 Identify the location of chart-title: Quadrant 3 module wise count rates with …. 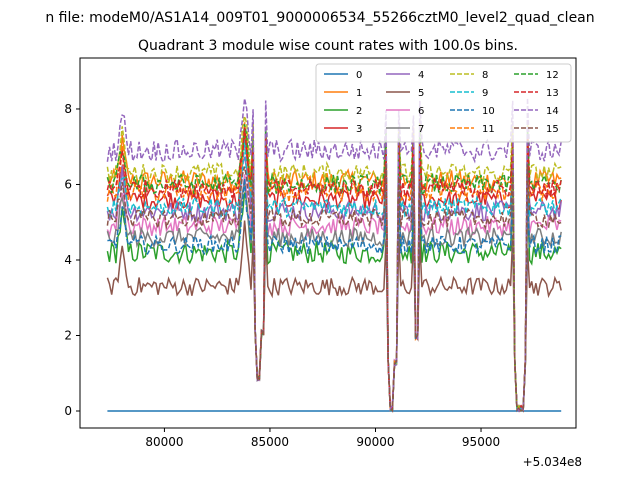
(328, 46).